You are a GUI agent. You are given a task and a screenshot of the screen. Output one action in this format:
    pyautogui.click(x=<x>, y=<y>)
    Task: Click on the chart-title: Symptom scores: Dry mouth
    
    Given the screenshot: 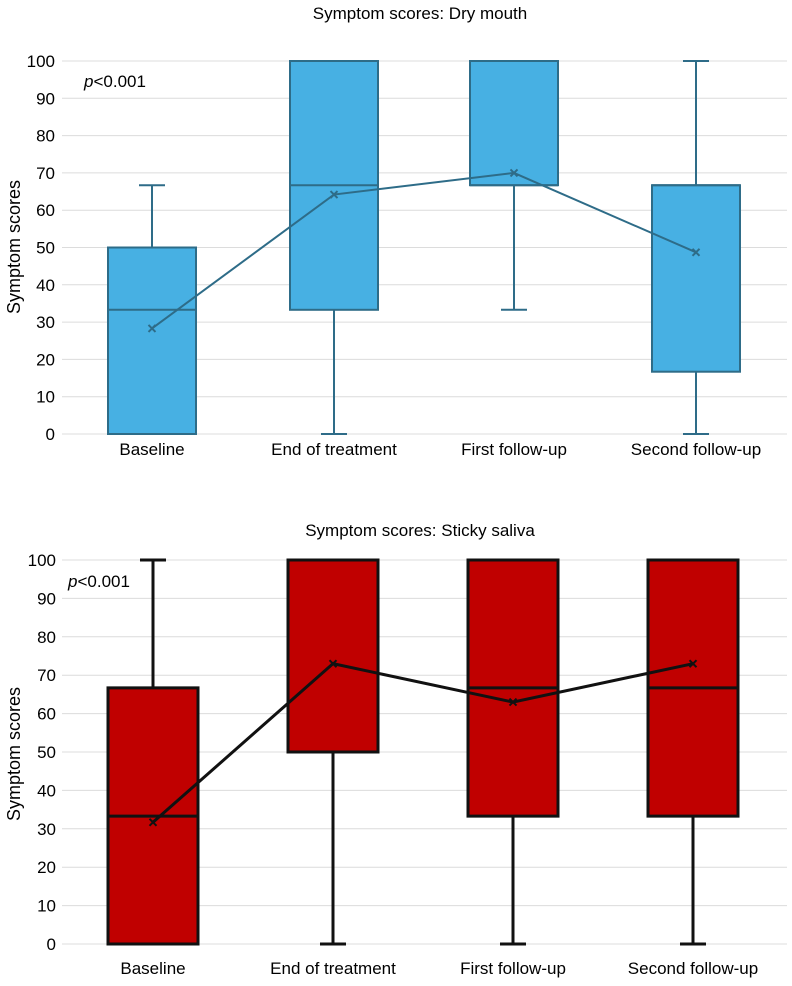 What is the action you would take?
    pyautogui.click(x=420, y=13)
    